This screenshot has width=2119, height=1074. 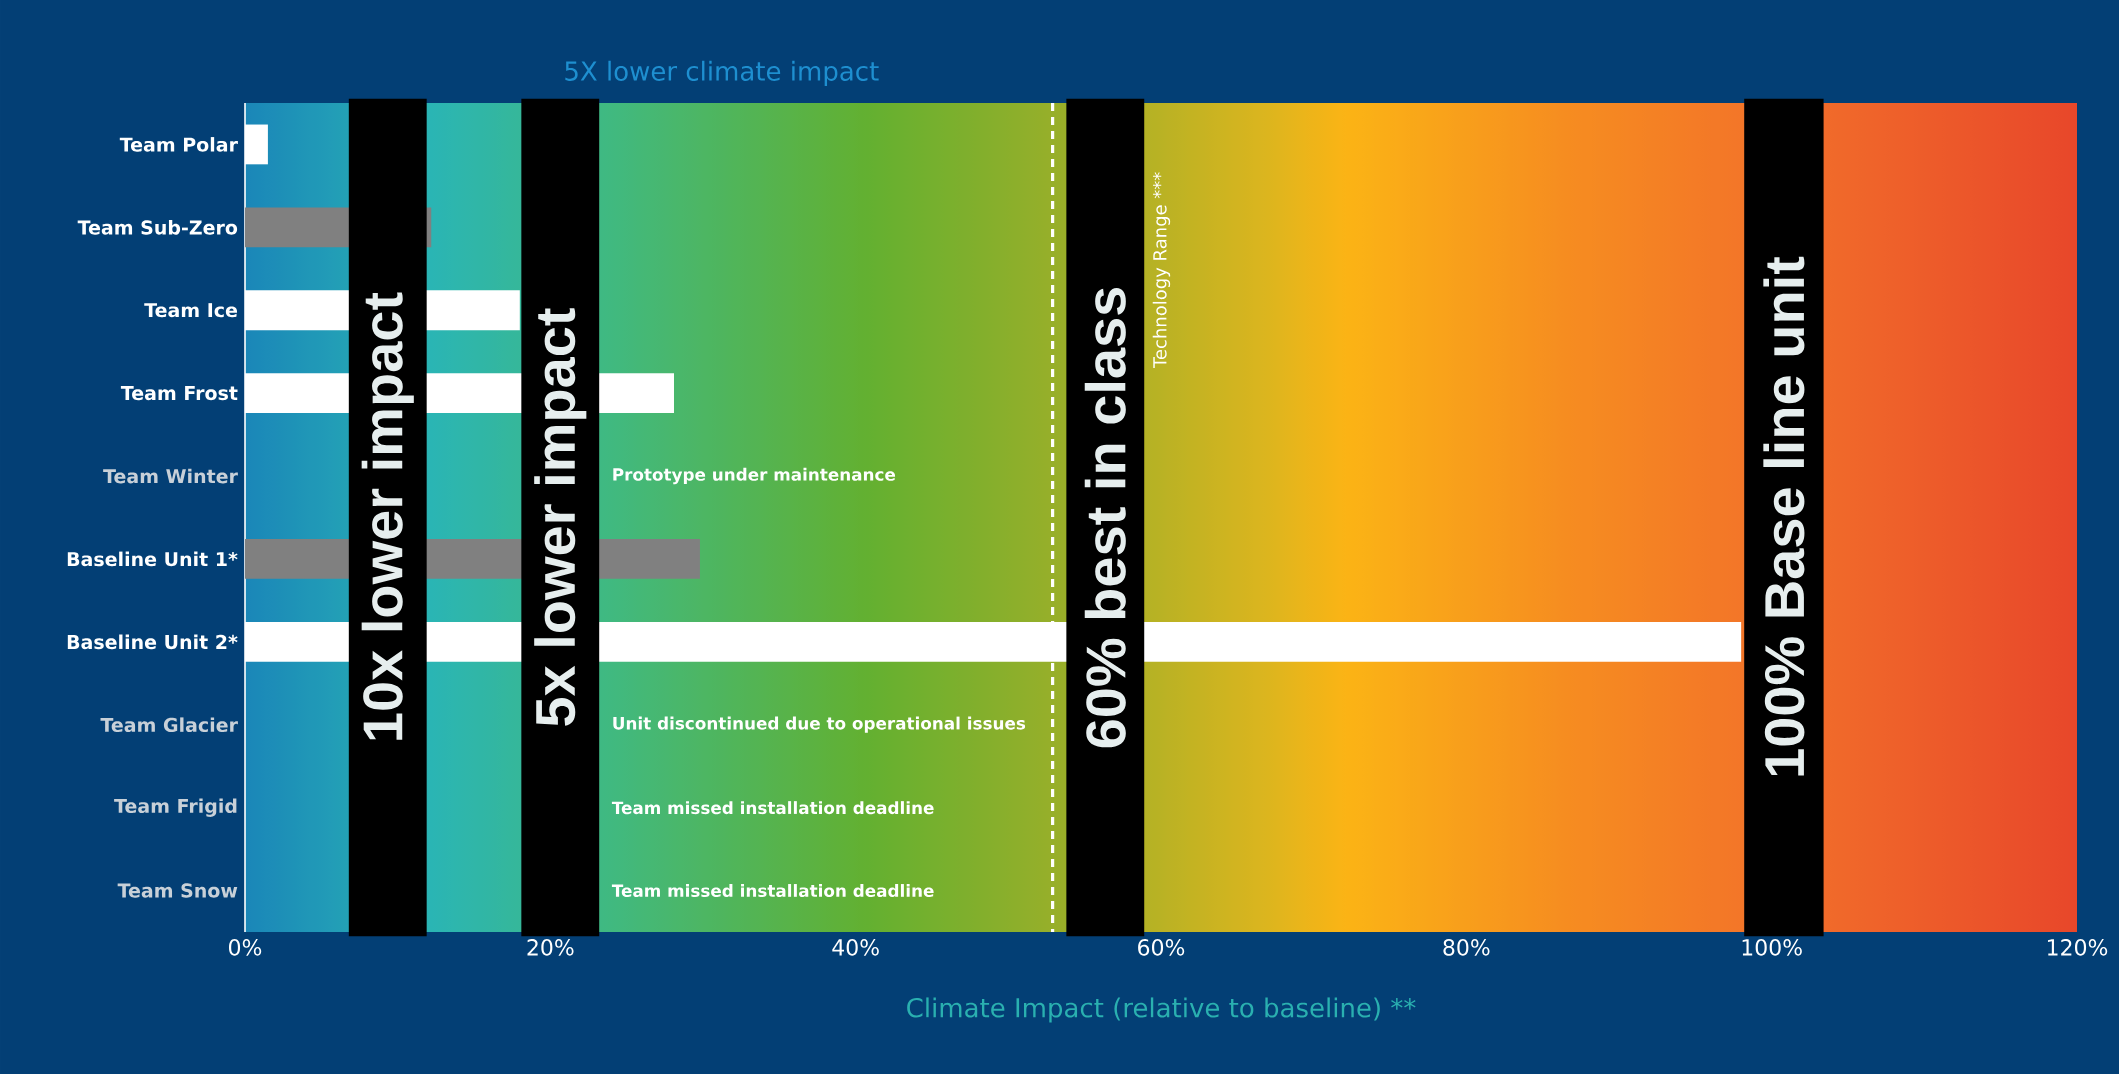 I want to click on ref-line-label: Technology Range ***, so click(x=1161, y=270).